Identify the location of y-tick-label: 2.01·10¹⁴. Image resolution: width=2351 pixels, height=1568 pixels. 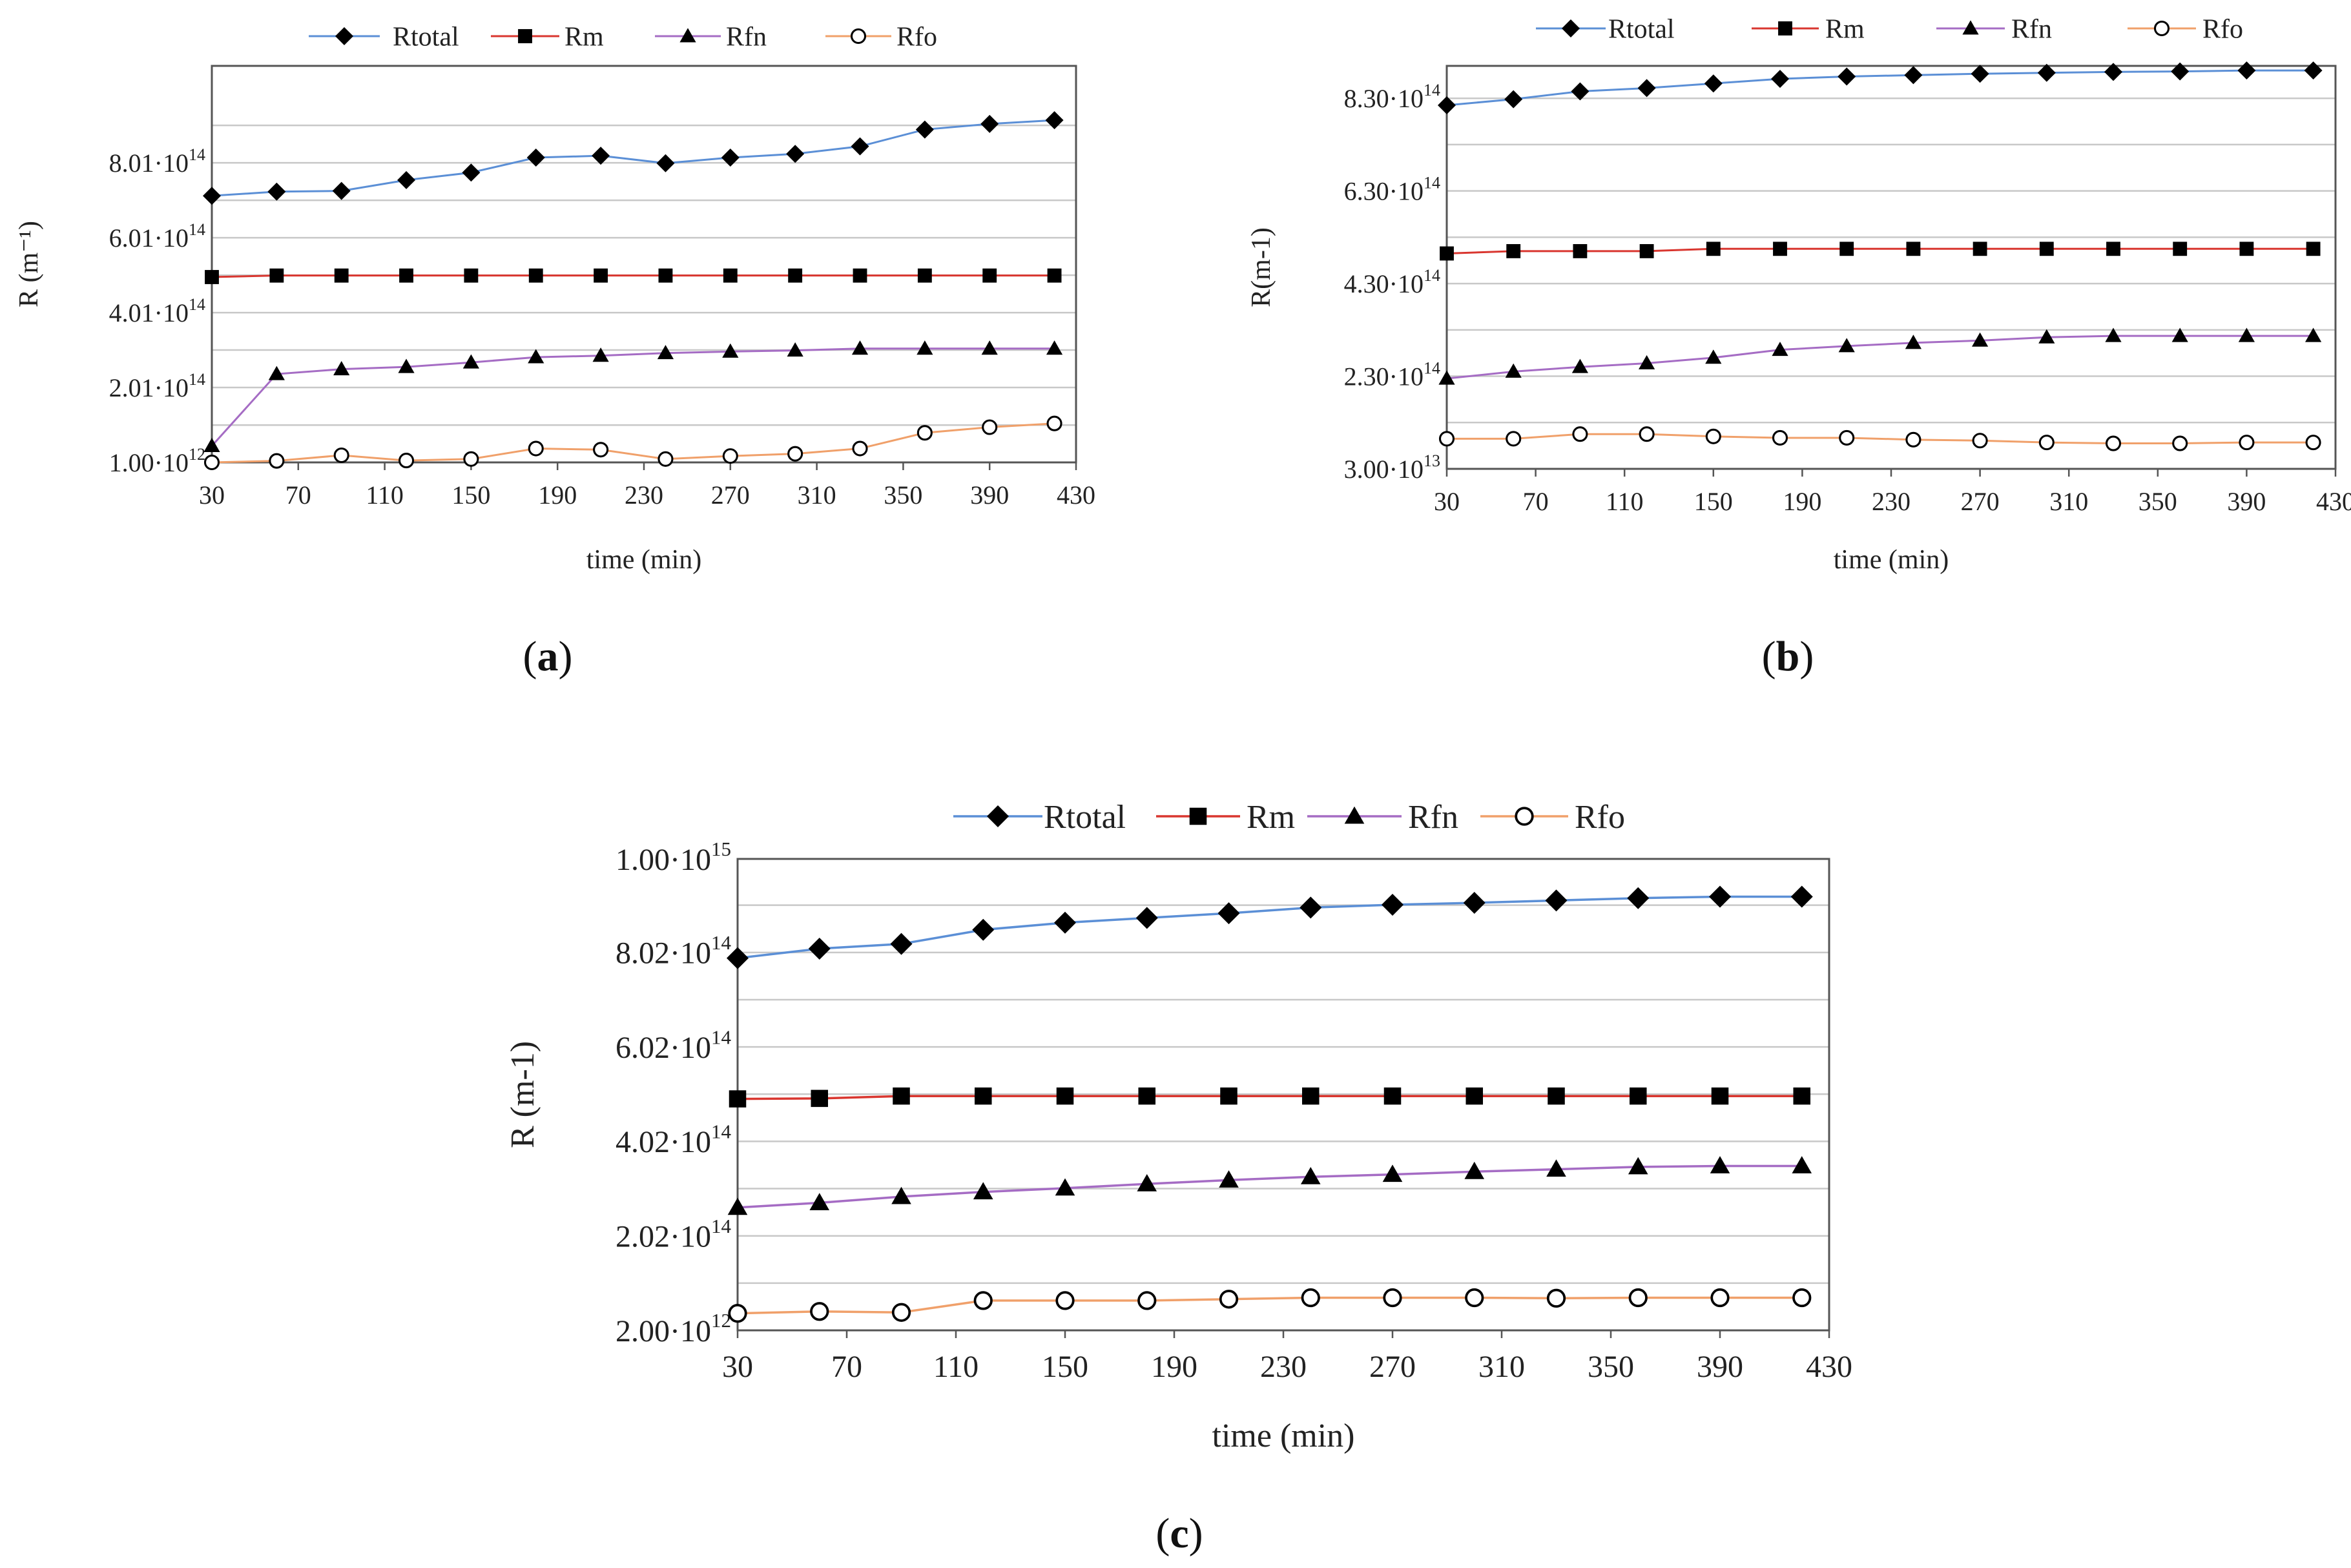
(157, 386).